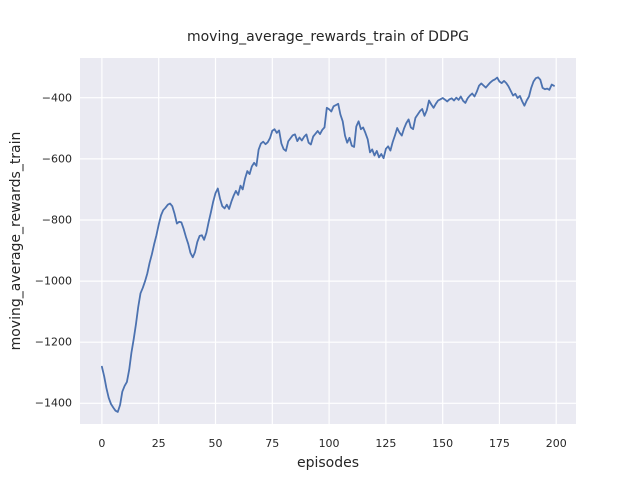  Describe the element at coordinates (56, 220) in the screenshot. I see `y-tick-label: −800` at that location.